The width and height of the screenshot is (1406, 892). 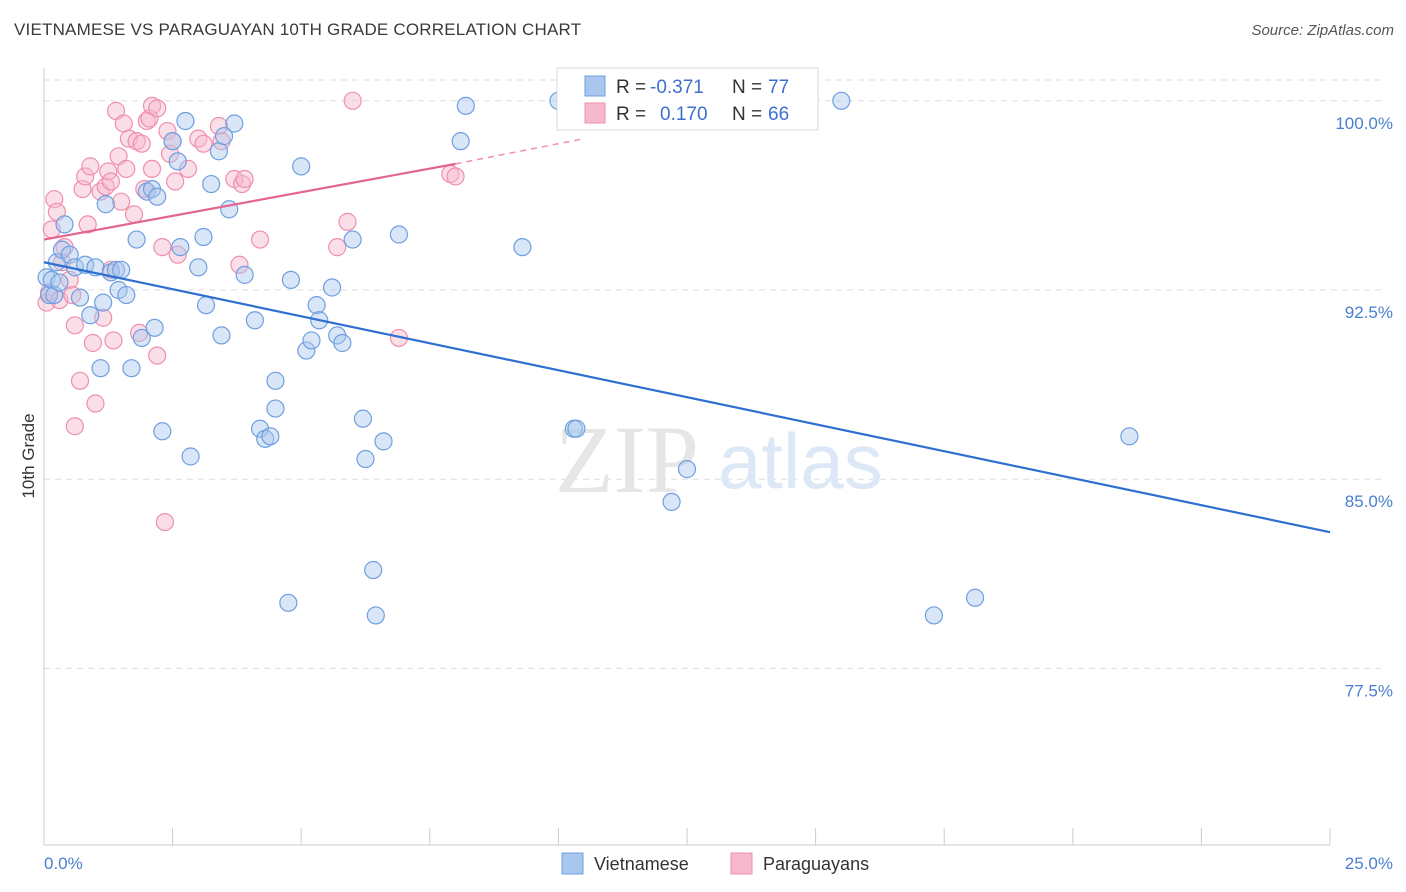 I want to click on y-axis-label: 10th Grade, so click(x=28, y=455).